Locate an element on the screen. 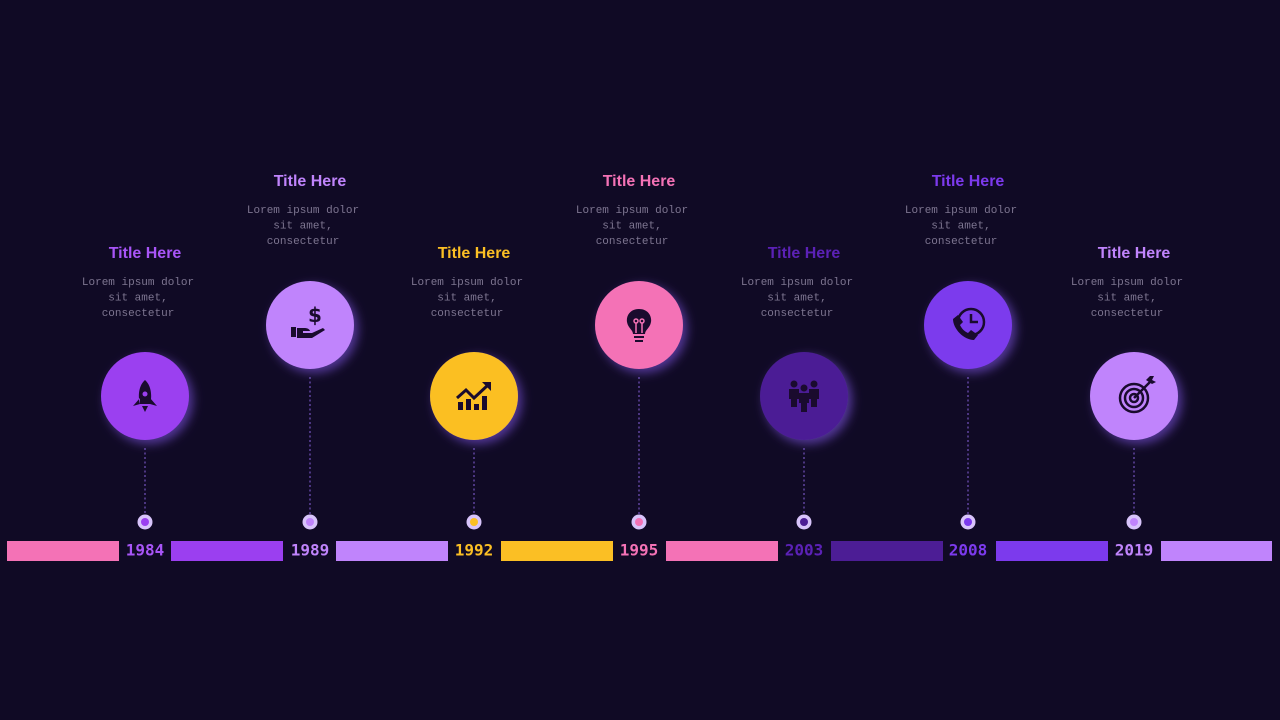  icon-ring is located at coordinates (1134, 398).